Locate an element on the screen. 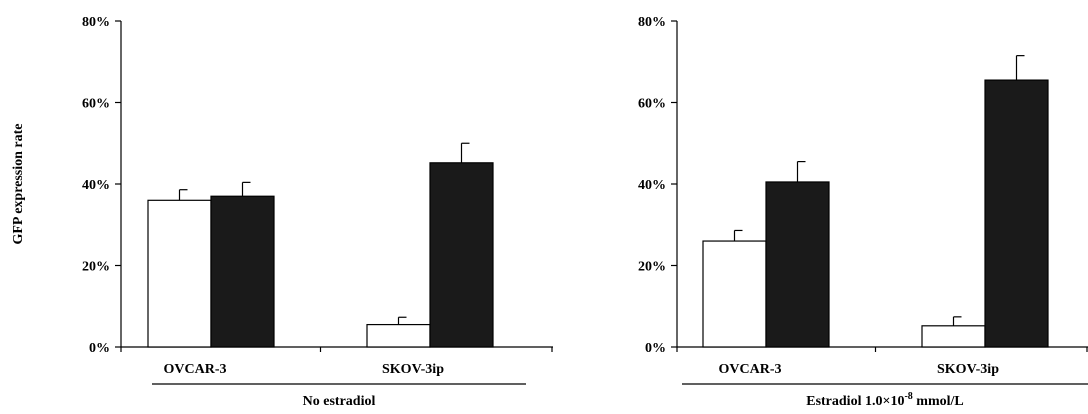 The height and width of the screenshot is (414, 1088). group-label: No estradiol is located at coordinates (339, 401).